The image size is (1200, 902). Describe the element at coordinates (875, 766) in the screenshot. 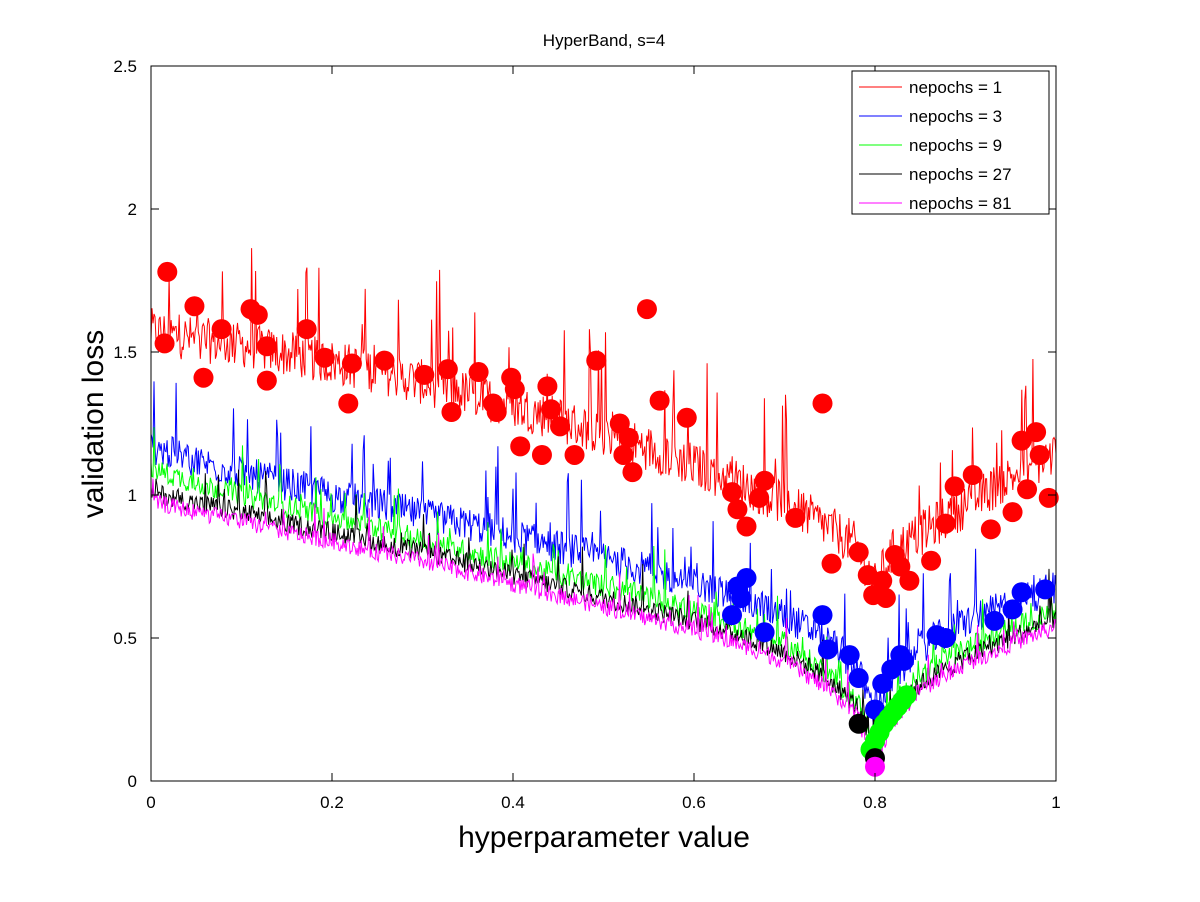

I see `series-5-marker` at that location.